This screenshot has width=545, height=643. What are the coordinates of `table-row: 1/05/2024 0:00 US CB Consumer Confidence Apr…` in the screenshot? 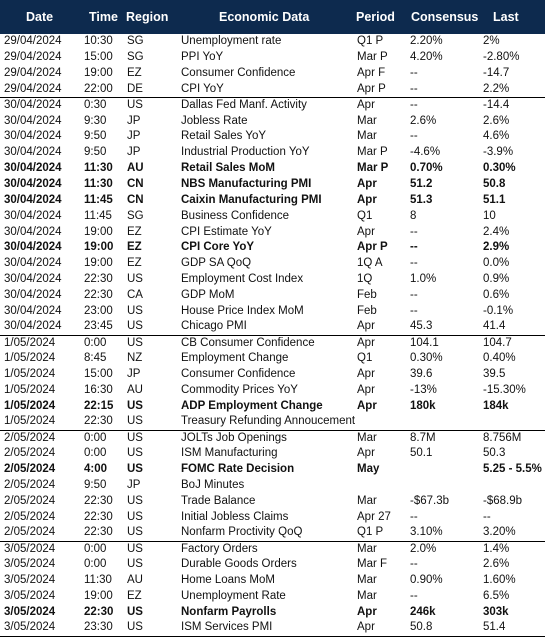 It's located at (272, 342).